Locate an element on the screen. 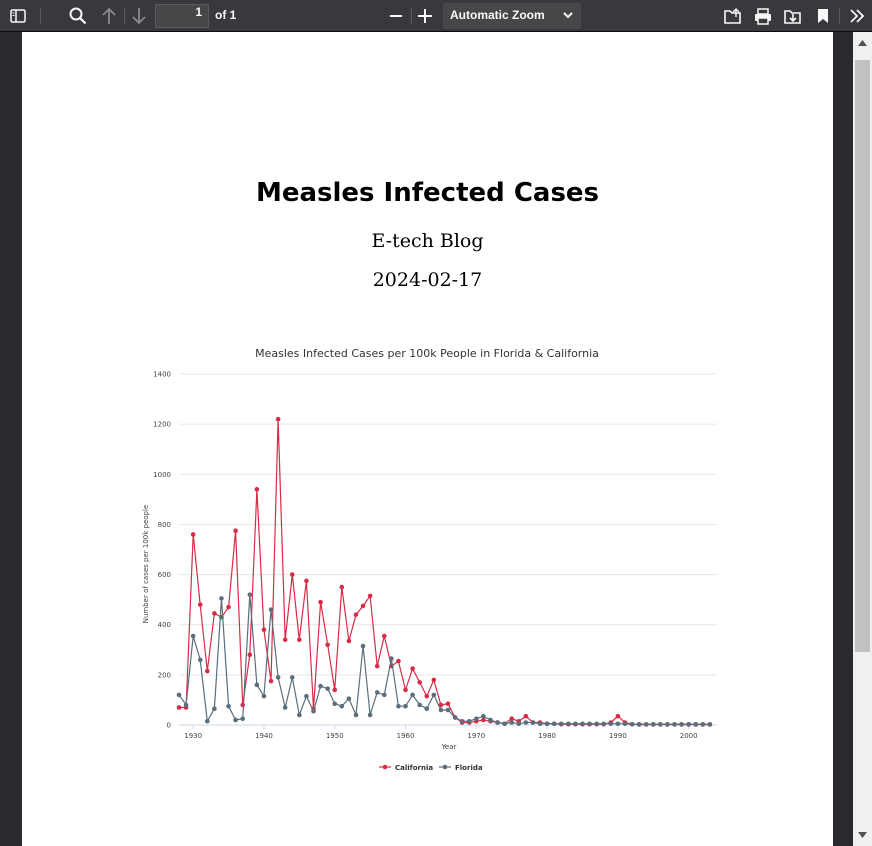  zoom-in-button is located at coordinates (425, 16).